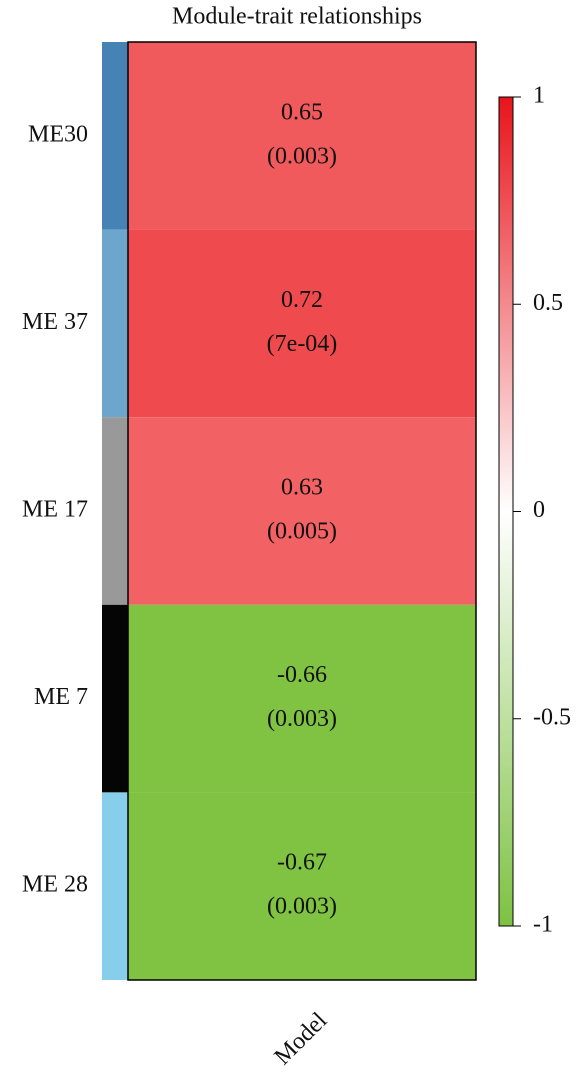  Describe the element at coordinates (58, 134) in the screenshot. I see `row-label: ME30` at that location.